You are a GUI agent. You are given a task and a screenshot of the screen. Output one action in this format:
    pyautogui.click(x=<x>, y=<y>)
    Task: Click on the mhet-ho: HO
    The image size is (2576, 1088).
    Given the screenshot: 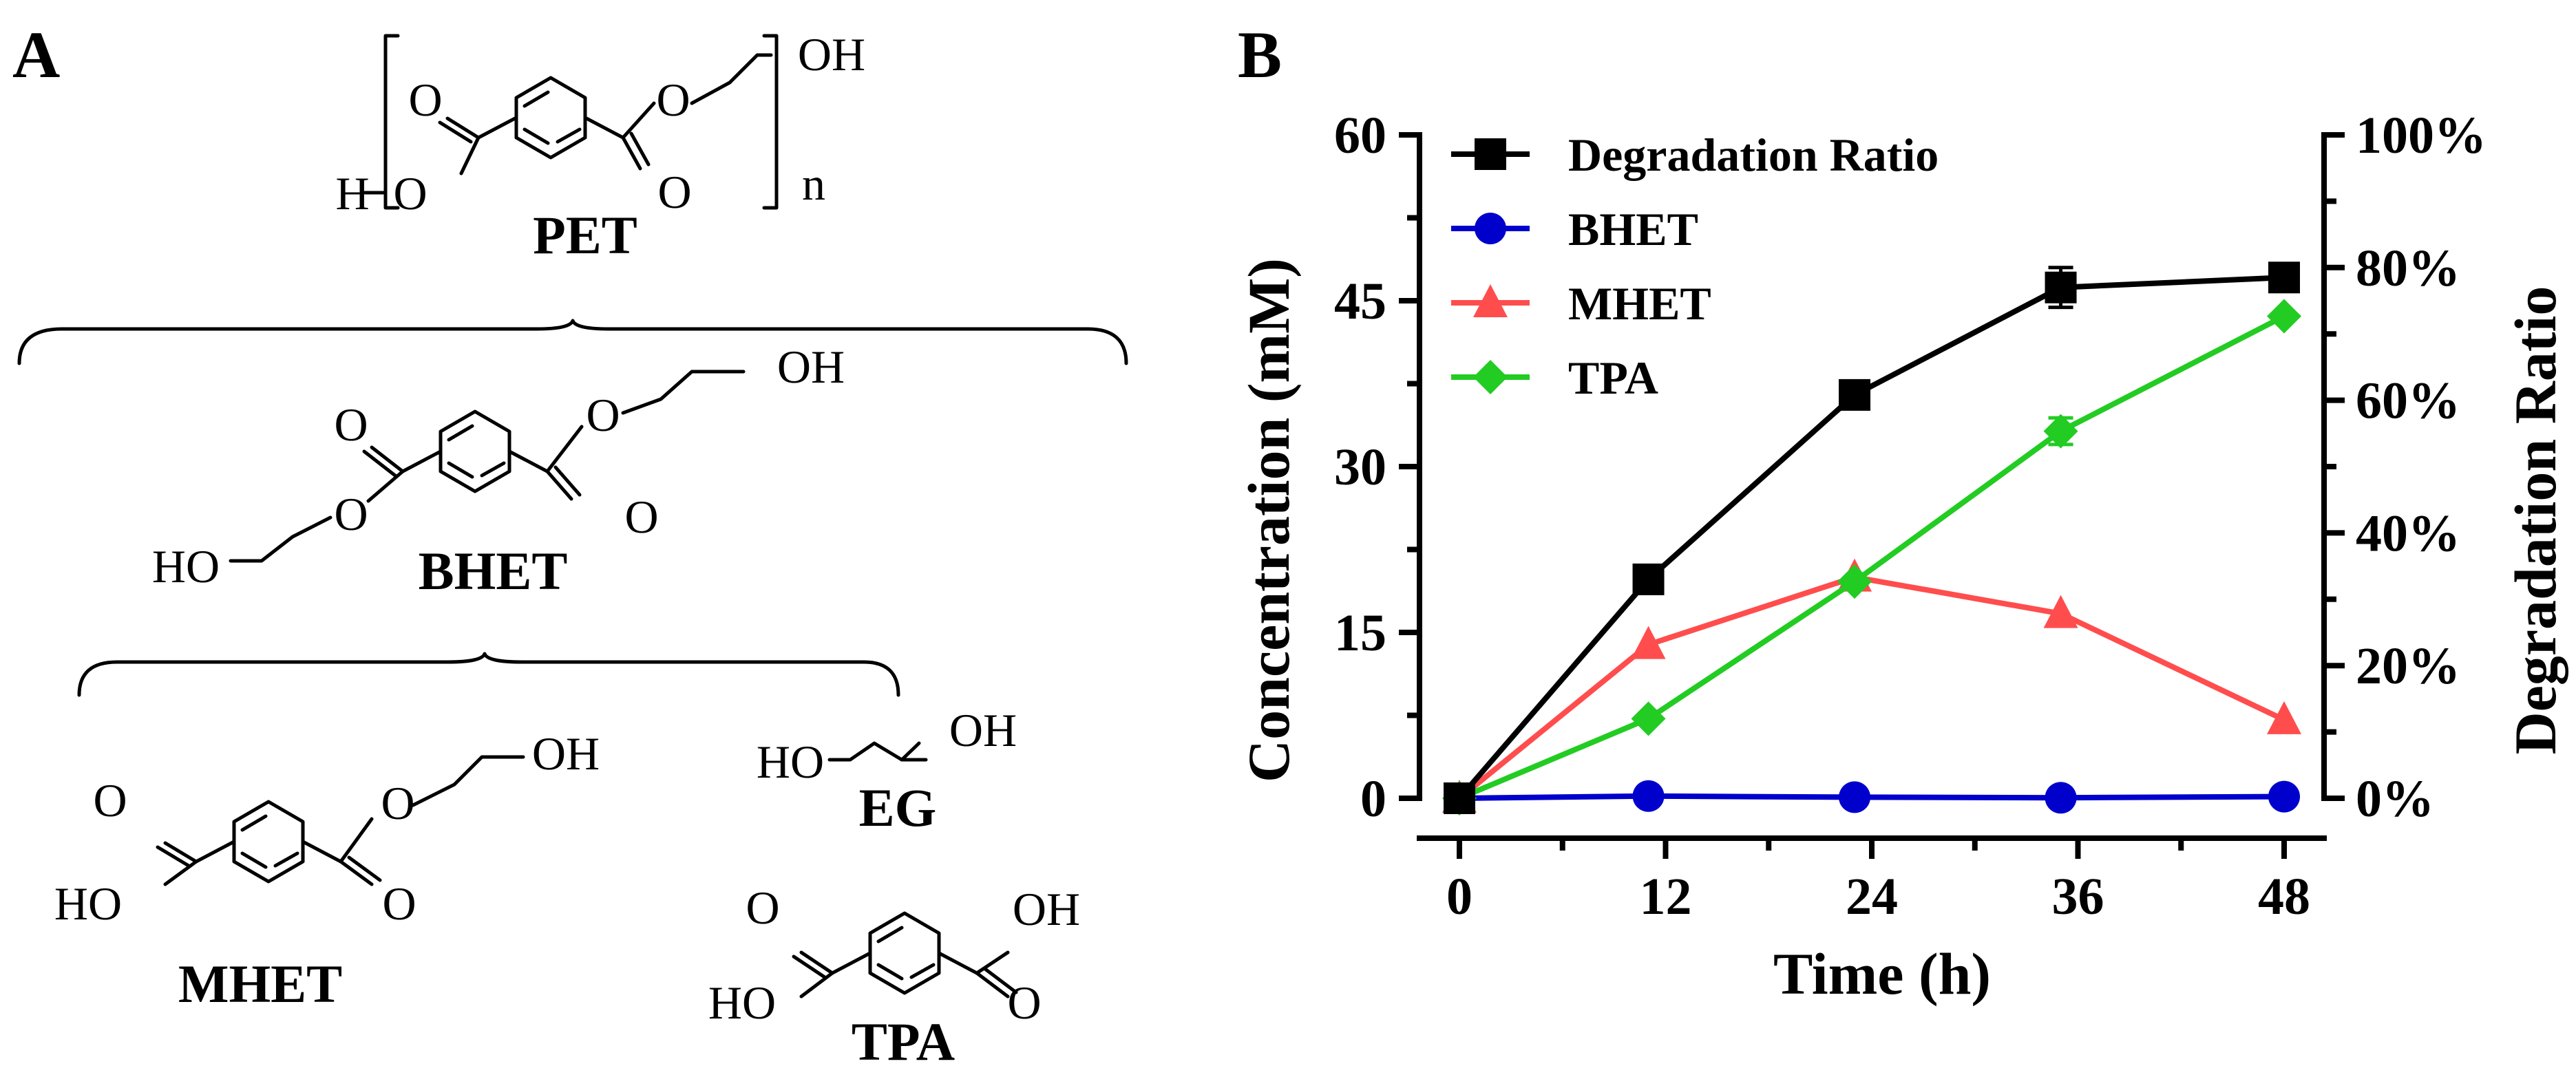 What is the action you would take?
    pyautogui.click(x=88, y=904)
    